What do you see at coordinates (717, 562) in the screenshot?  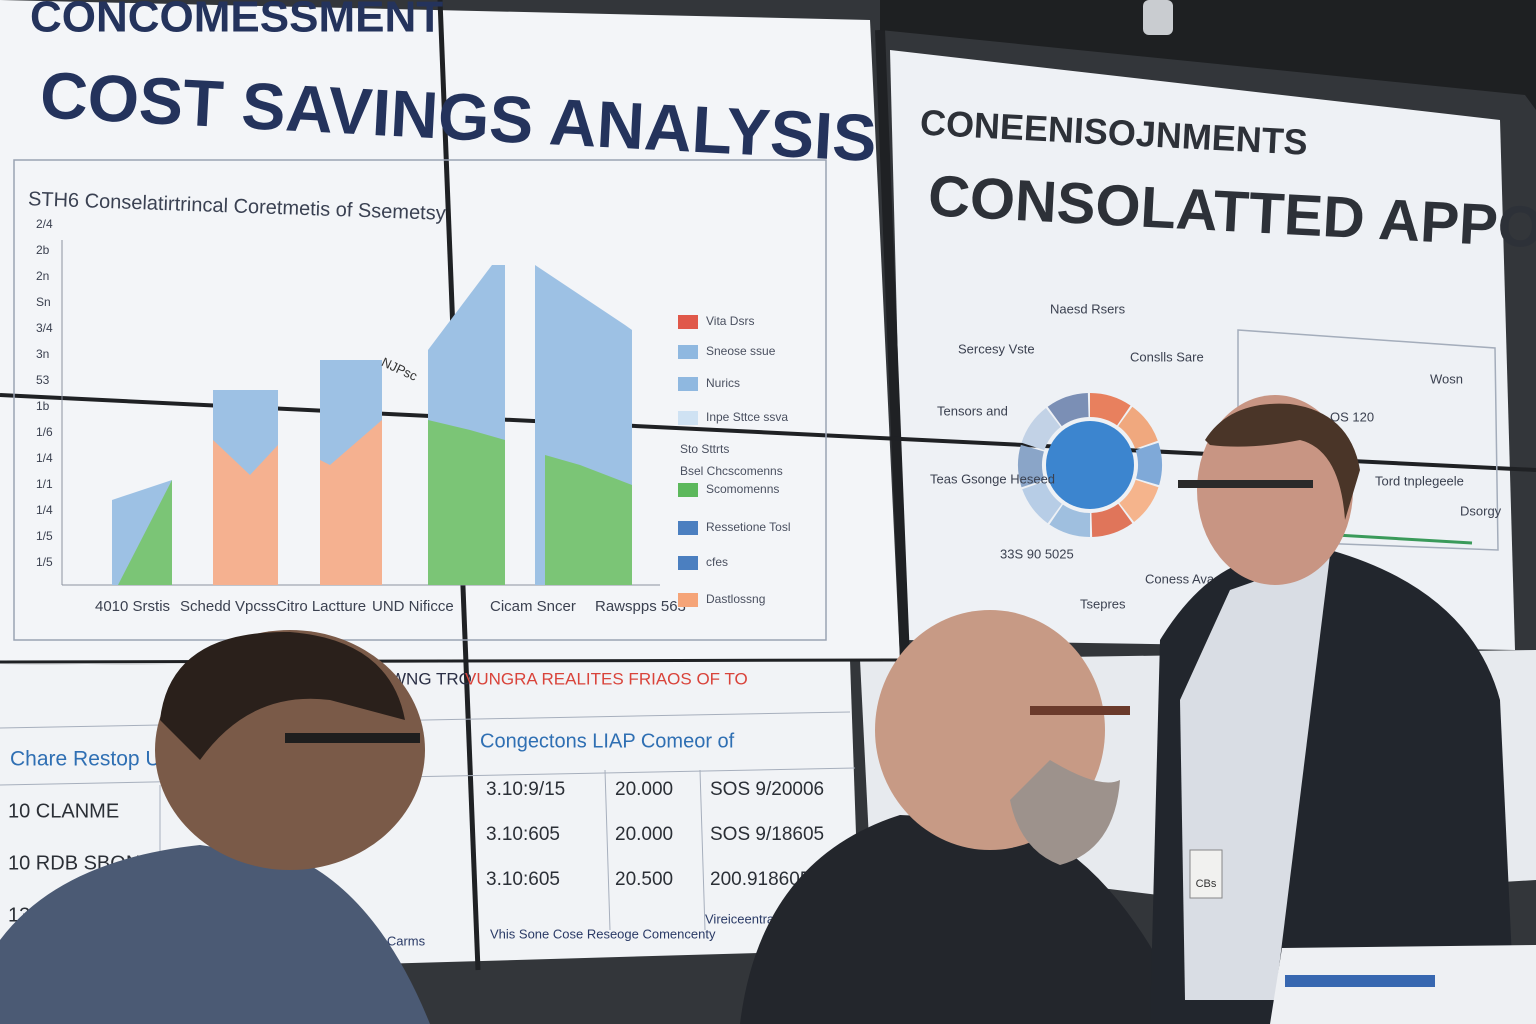 I see `legend-label: cfes` at bounding box center [717, 562].